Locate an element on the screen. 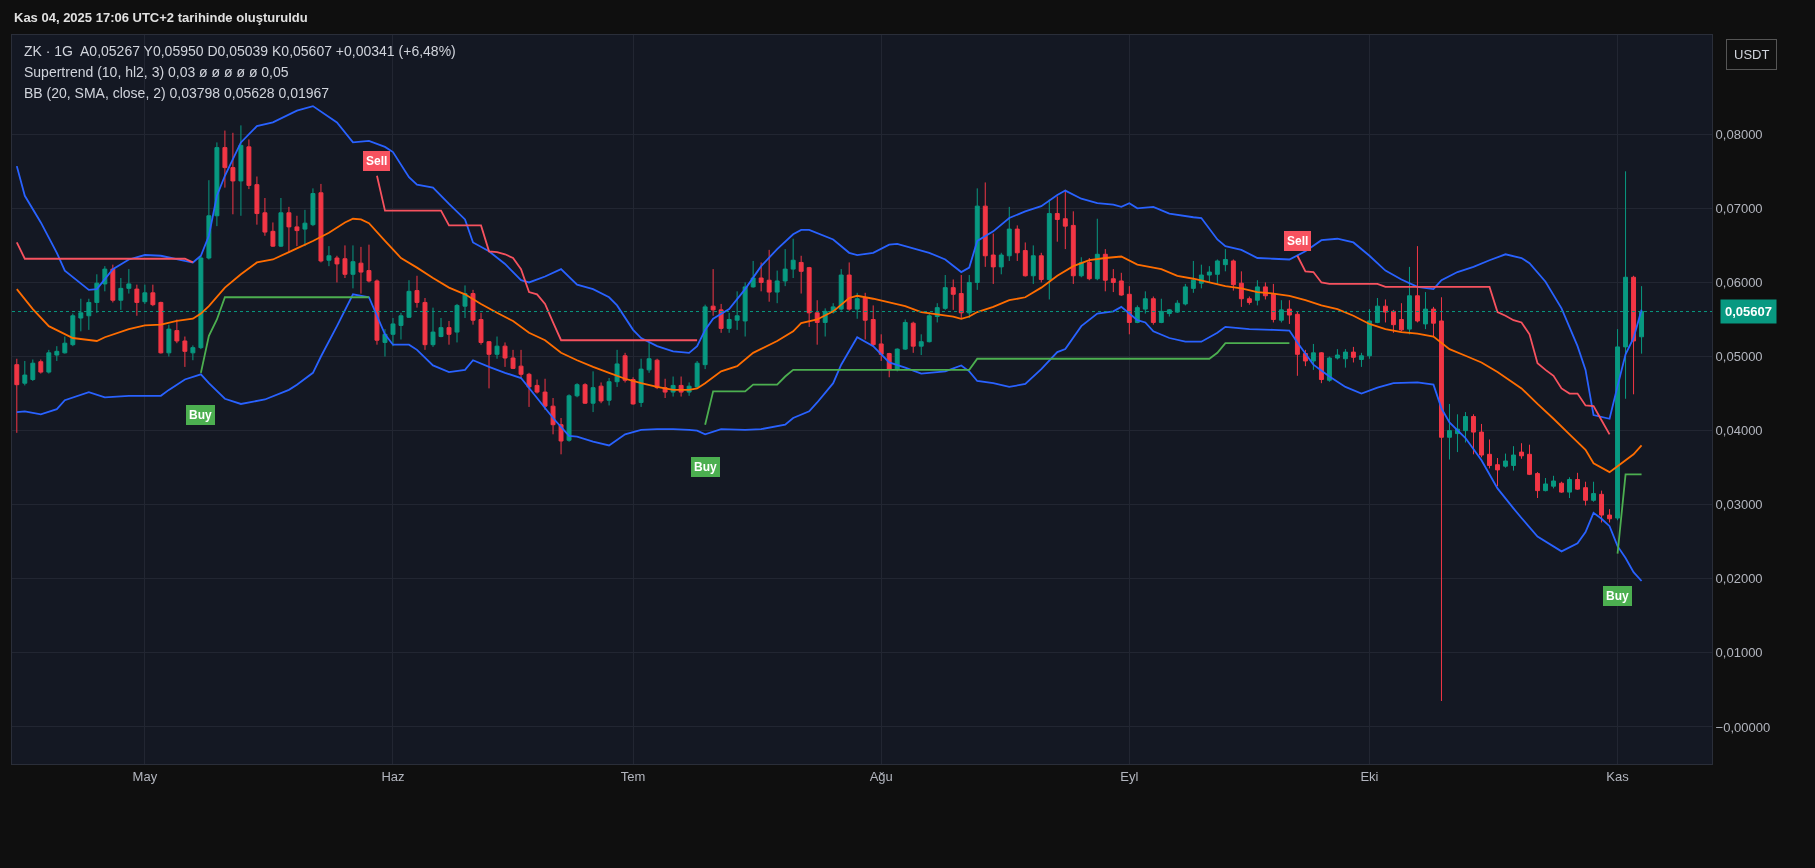 This screenshot has width=1815, height=868. y-axis-title: USDT is located at coordinates (1752, 54).